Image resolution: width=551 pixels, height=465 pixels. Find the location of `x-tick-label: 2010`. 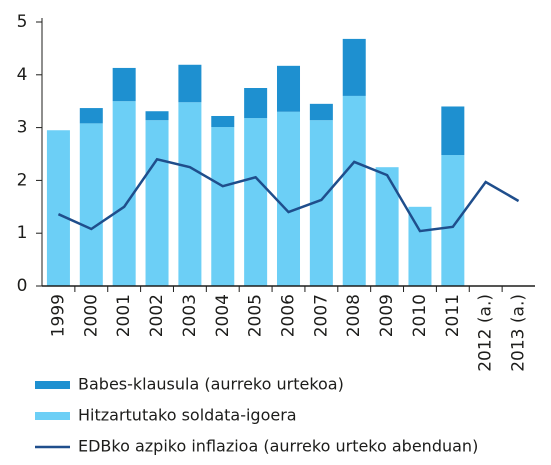

x-tick-label: 2010 is located at coordinates (420, 315).